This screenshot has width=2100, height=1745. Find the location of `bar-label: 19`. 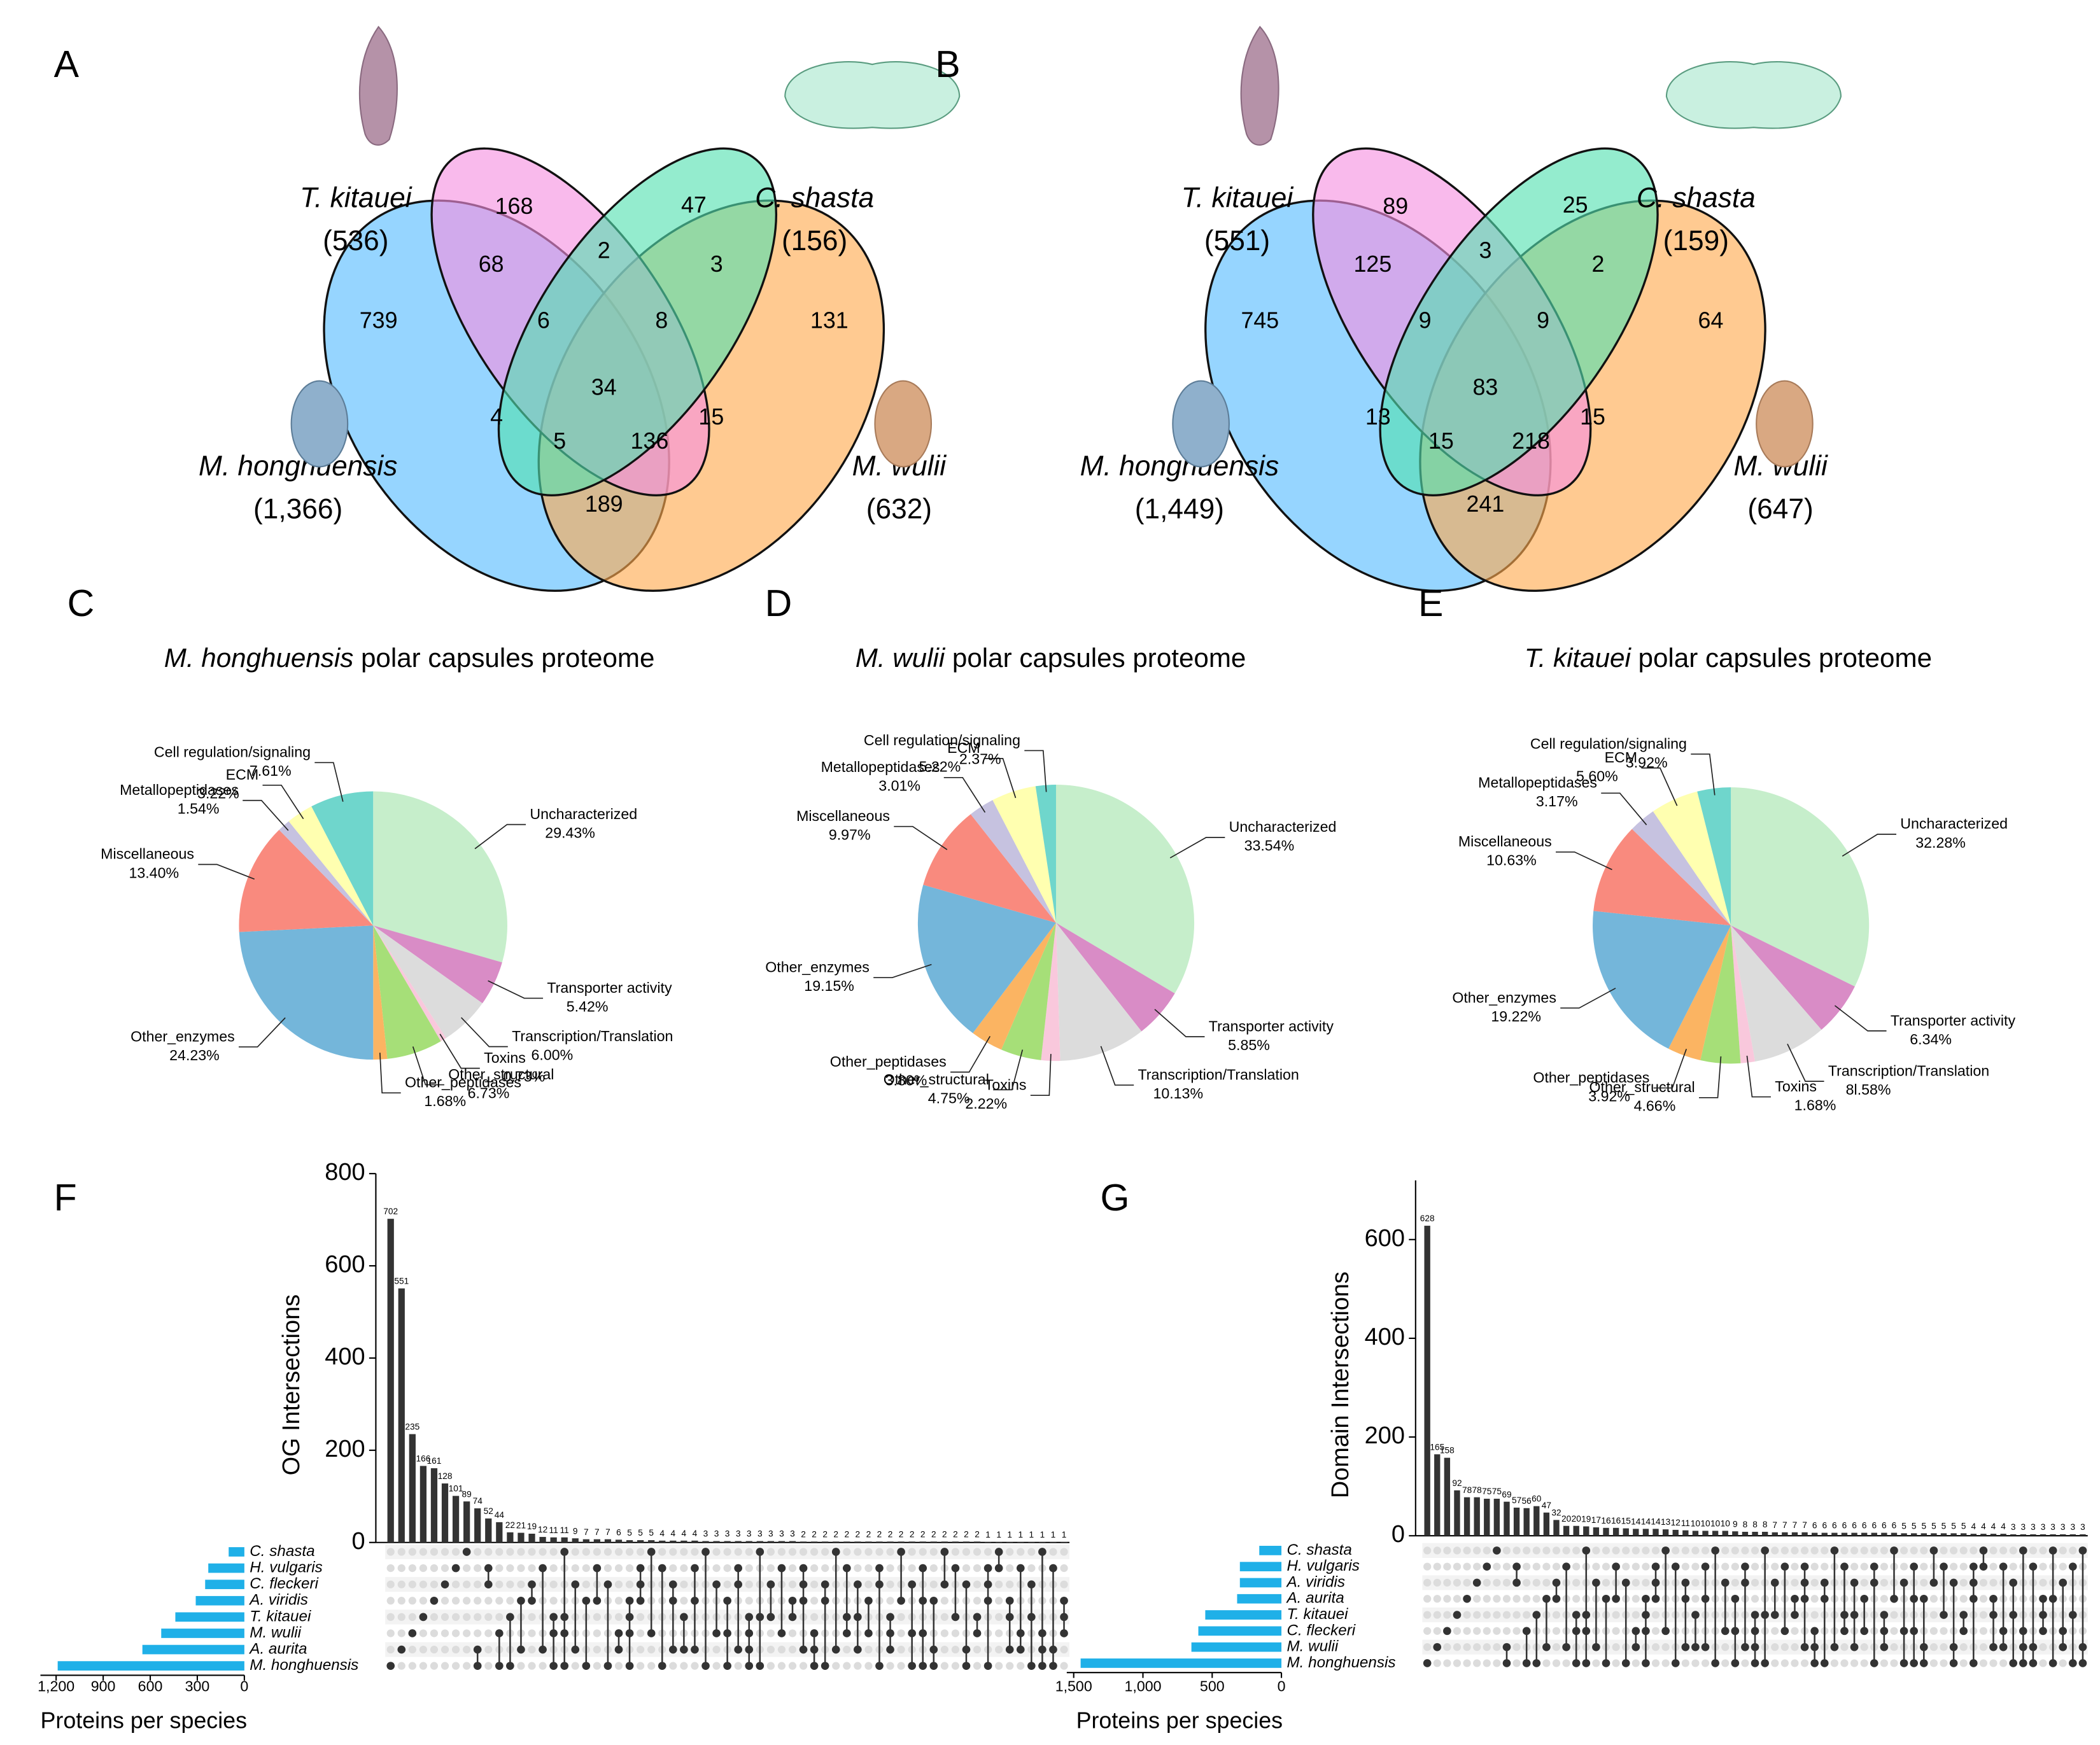

bar-label: 19 is located at coordinates (1586, 1519).